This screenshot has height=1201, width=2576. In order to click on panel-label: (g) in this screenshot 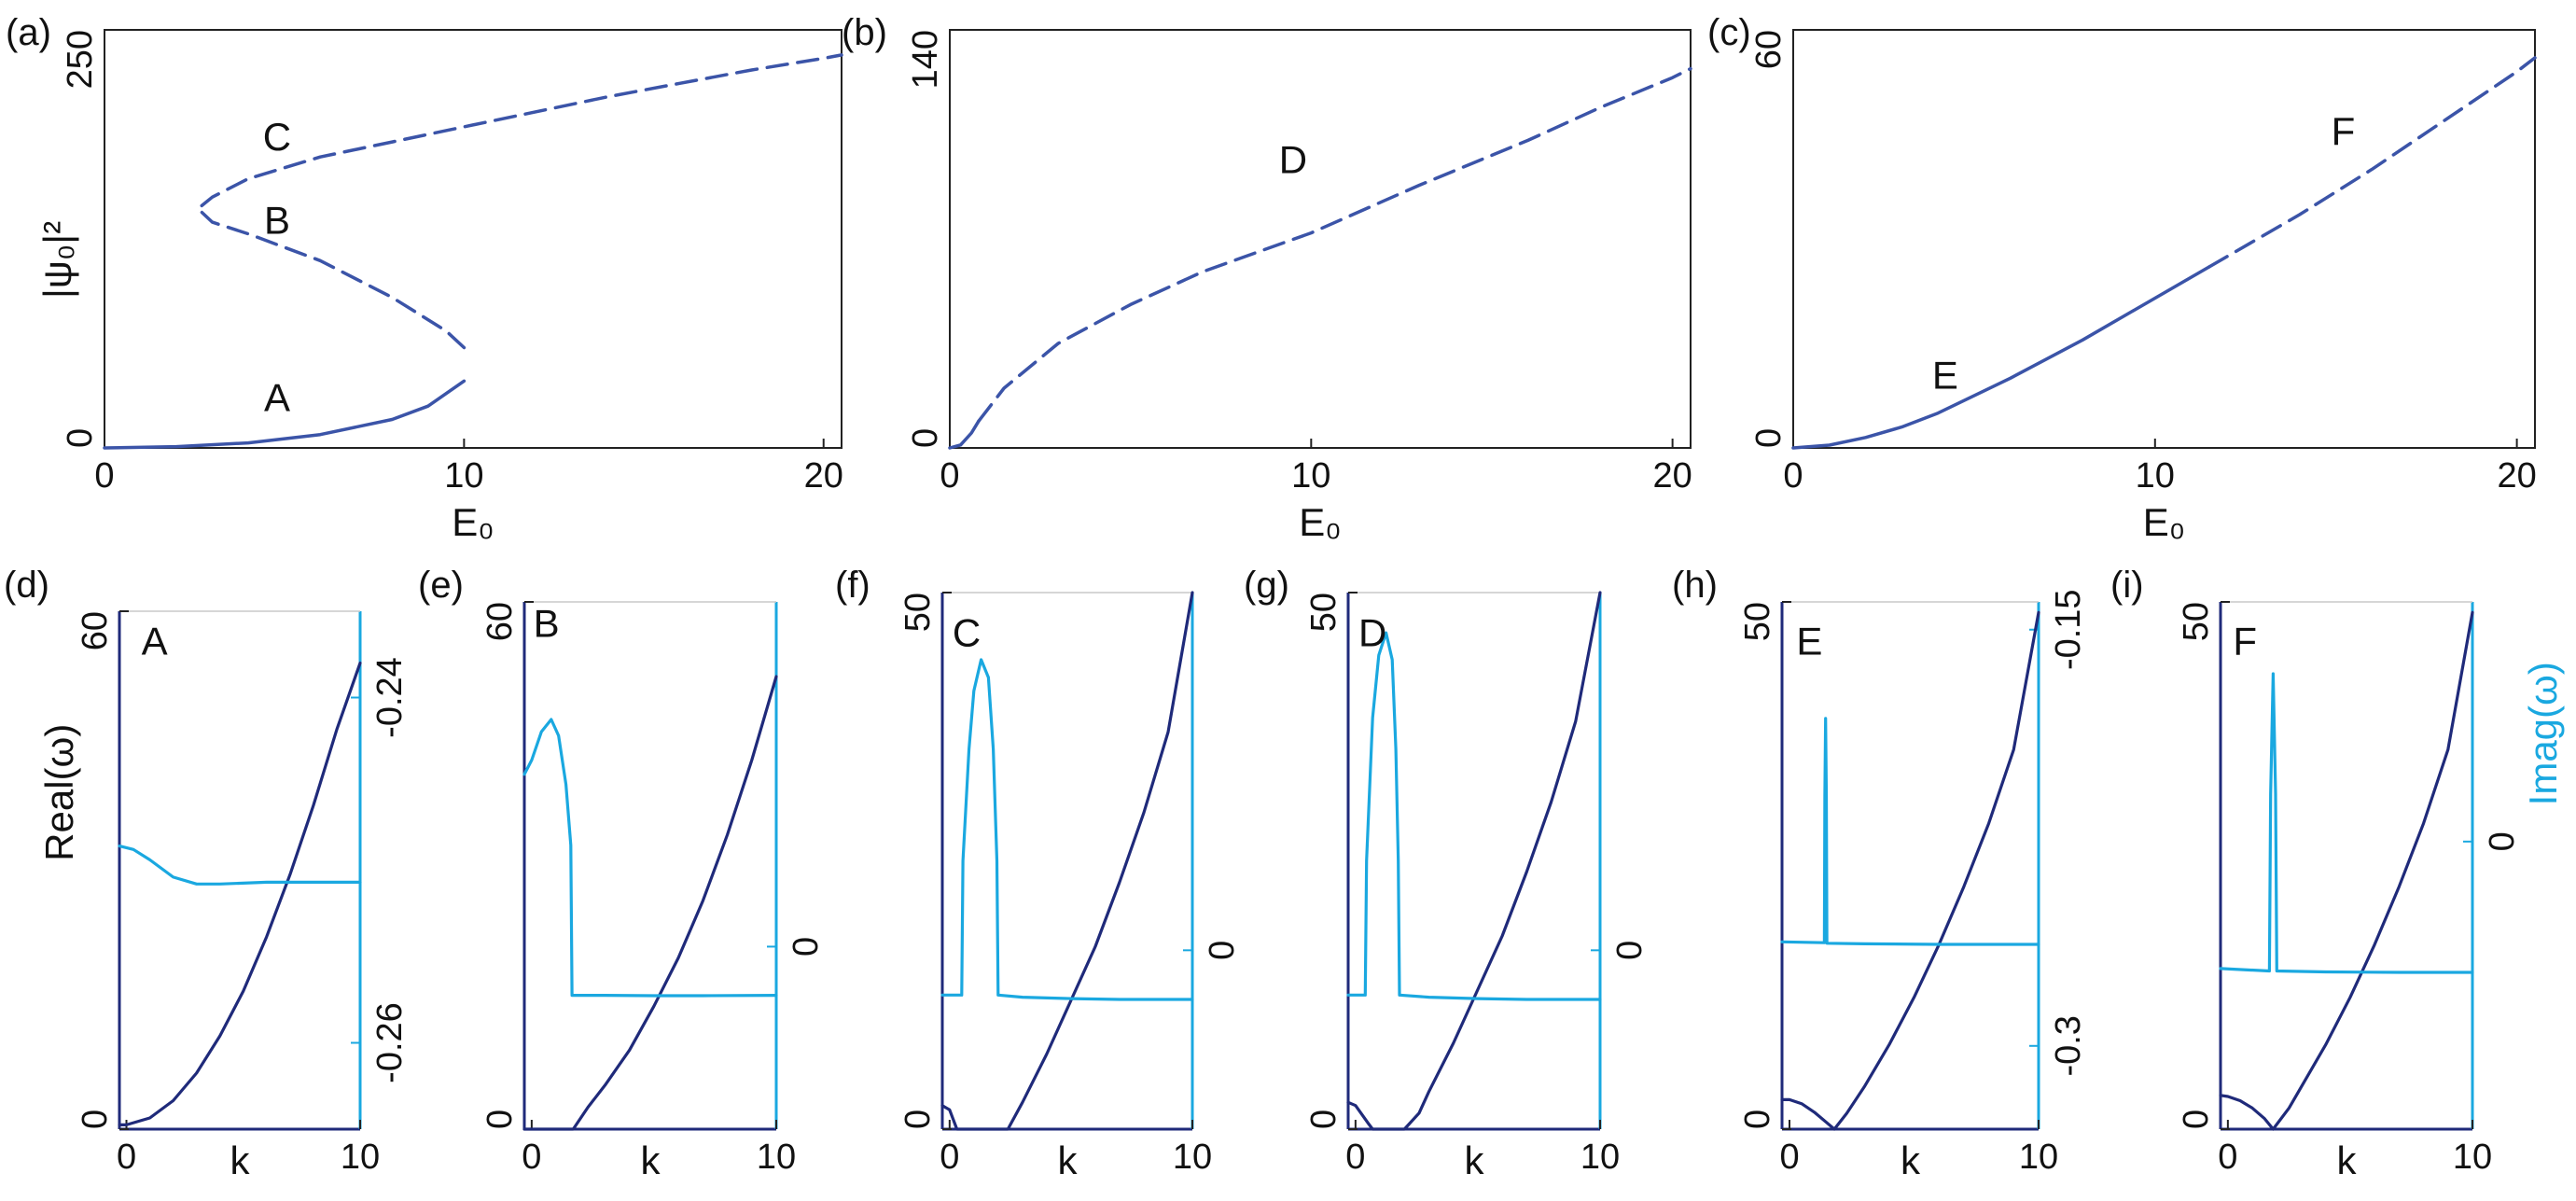, I will do `click(1266, 585)`.